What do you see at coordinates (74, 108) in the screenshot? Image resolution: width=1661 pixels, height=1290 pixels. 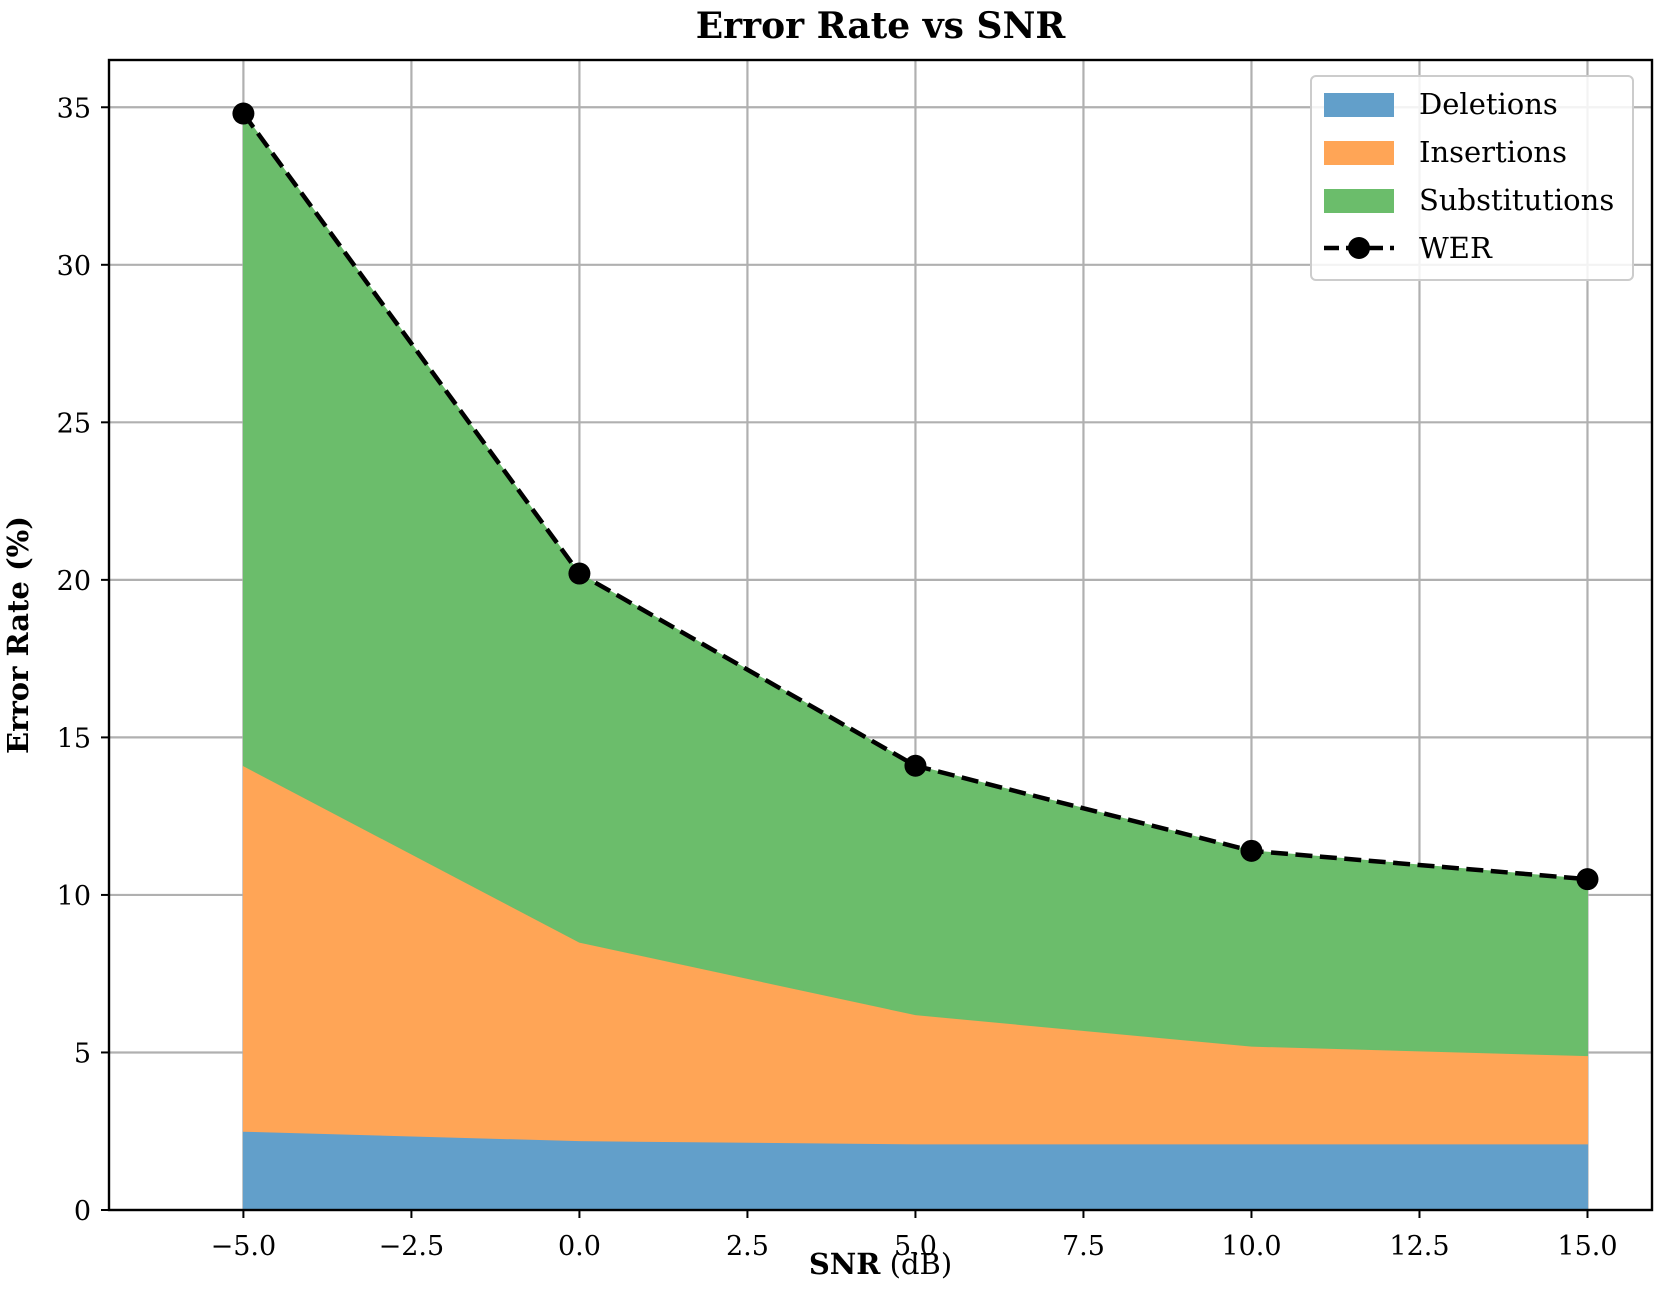 I see `y-tick-label: 35` at bounding box center [74, 108].